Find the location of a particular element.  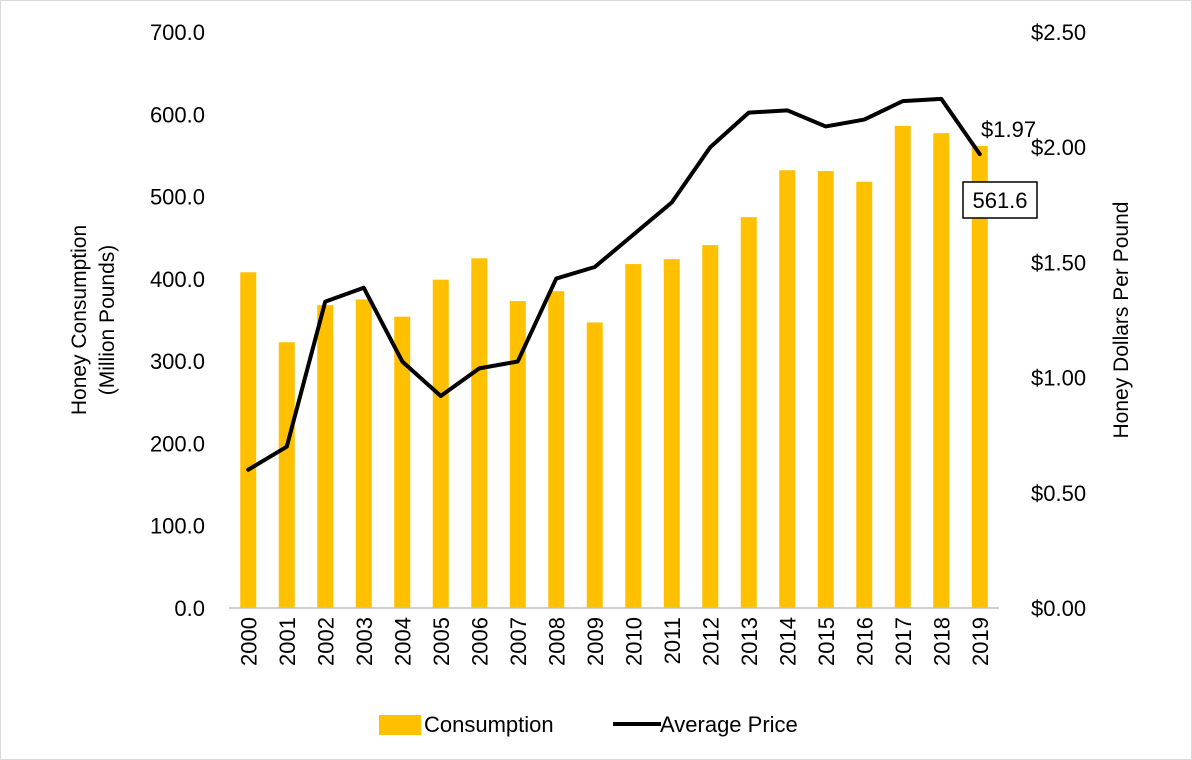

consumption-bar-2010 is located at coordinates (633, 436).